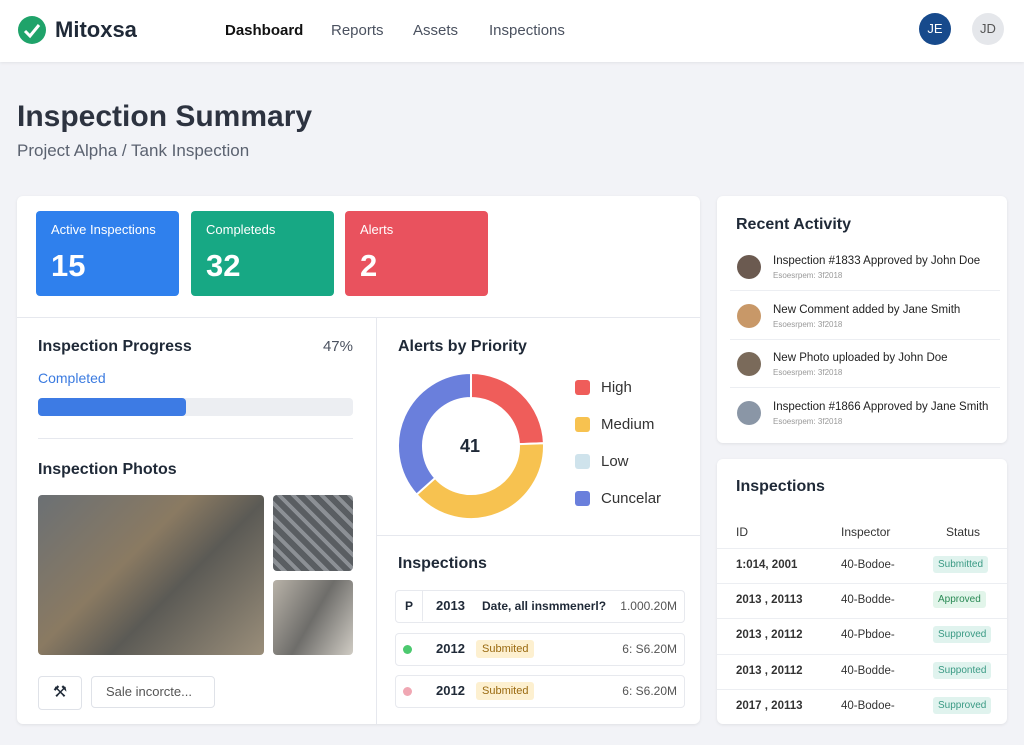 This screenshot has height=745, width=1024. I want to click on row-amount: 1.000.20M, so click(648, 606).